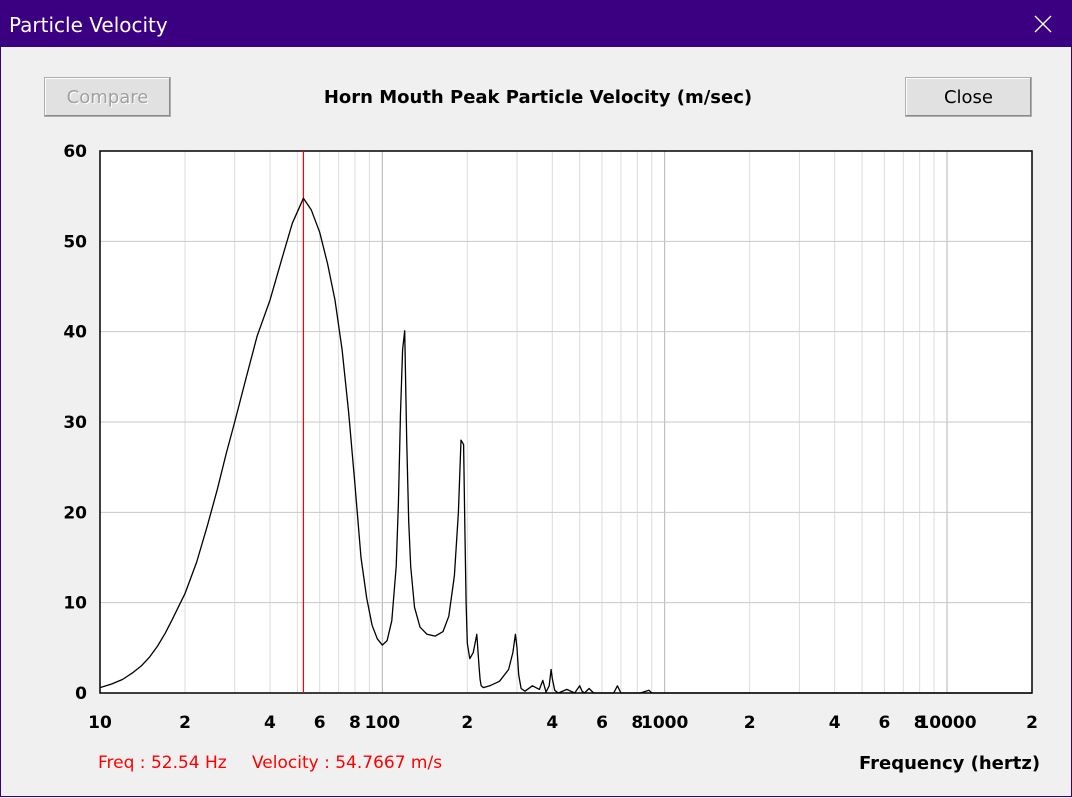 The height and width of the screenshot is (798, 1072). I want to click on y-tick-label: 60, so click(75, 152).